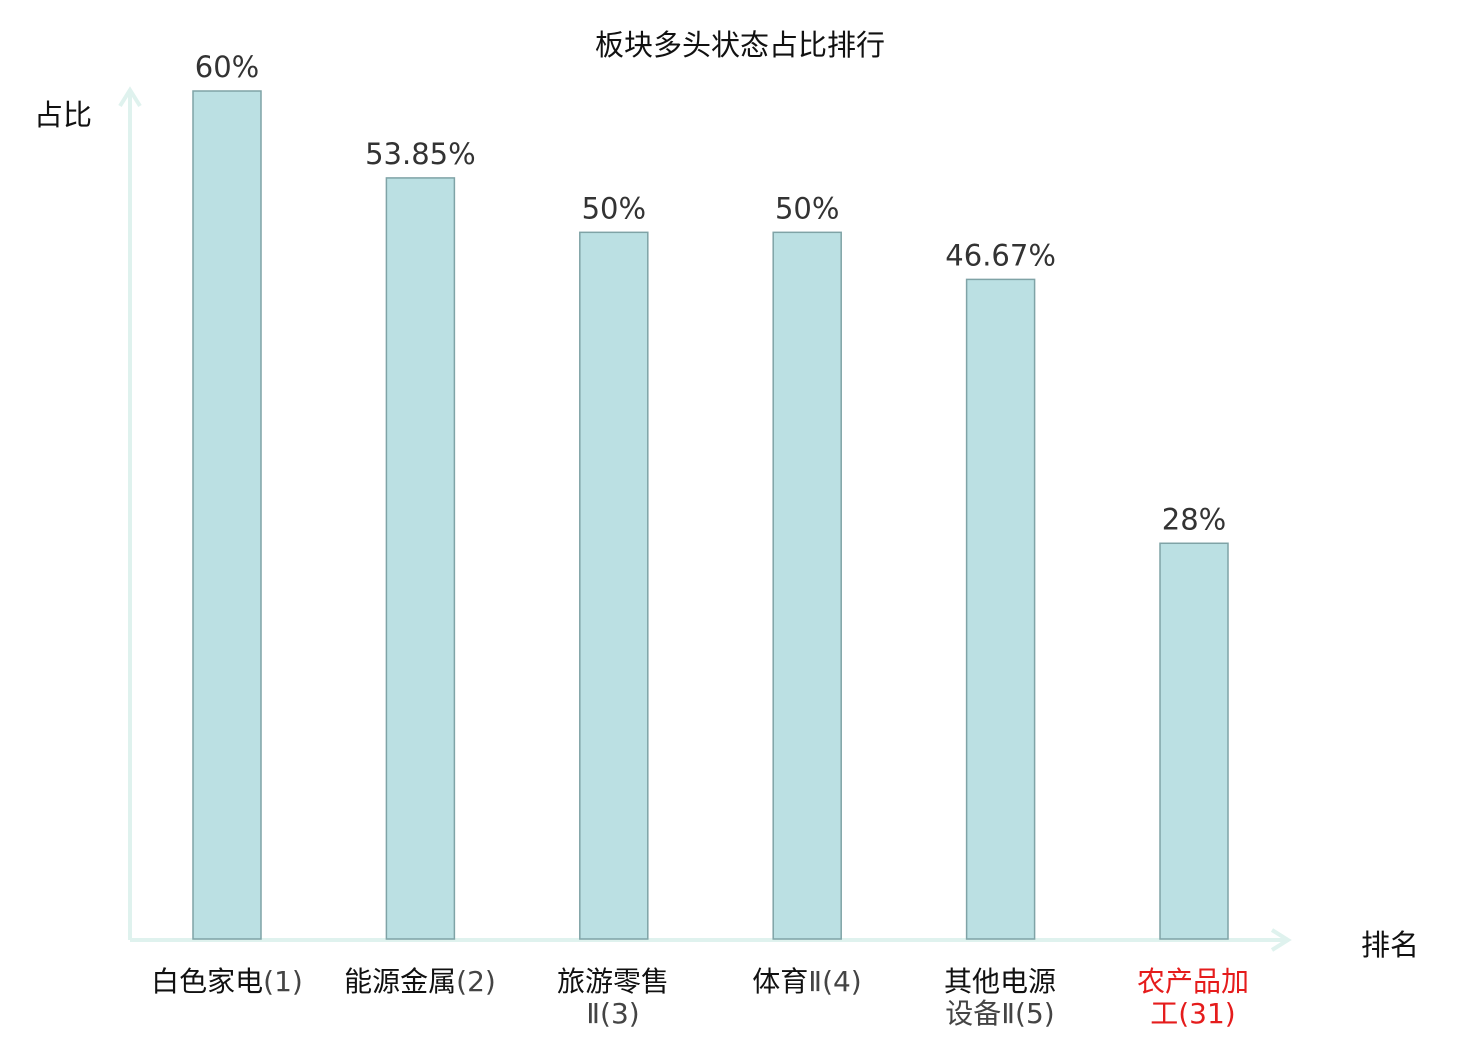  What do you see at coordinates (476, 981) in the screenshot?
I see `category-rank: (2)` at bounding box center [476, 981].